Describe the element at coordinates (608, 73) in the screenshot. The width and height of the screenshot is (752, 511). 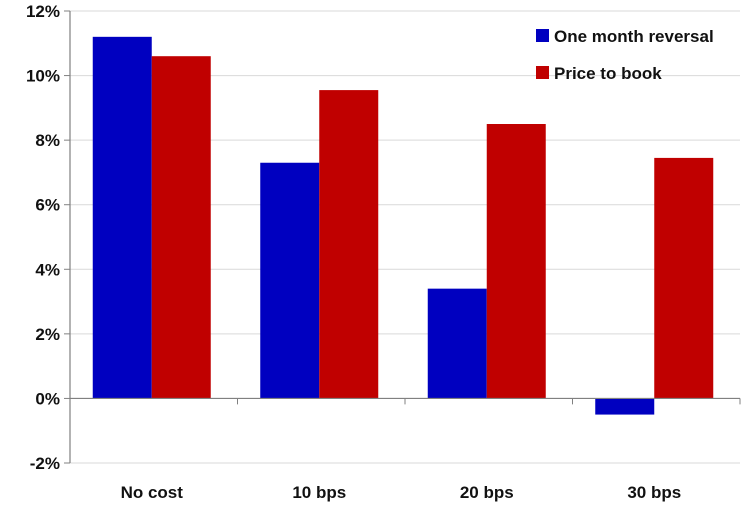
I see `legend-label: Price to book` at that location.